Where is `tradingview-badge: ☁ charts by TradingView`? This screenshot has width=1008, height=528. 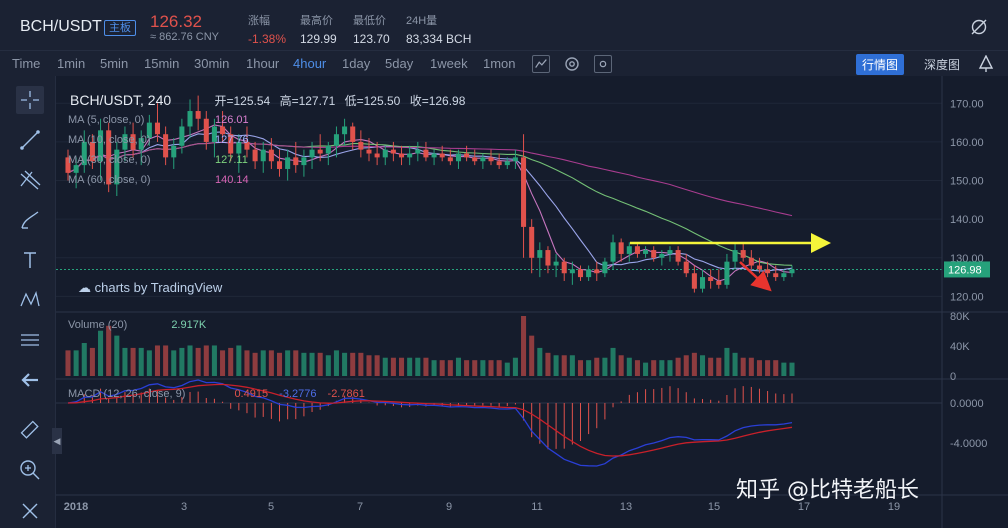
tradingview-badge: ☁ charts by TradingView is located at coordinates (150, 287).